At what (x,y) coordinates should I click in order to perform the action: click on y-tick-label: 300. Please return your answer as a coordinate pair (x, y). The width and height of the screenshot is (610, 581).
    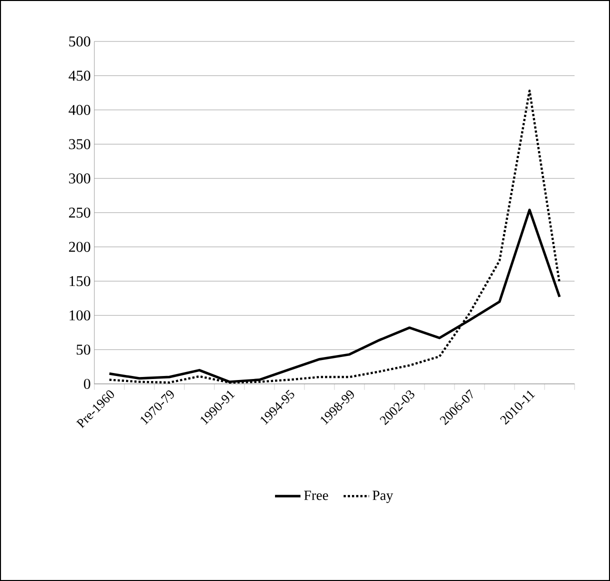
    Looking at the image, I should click on (79, 178).